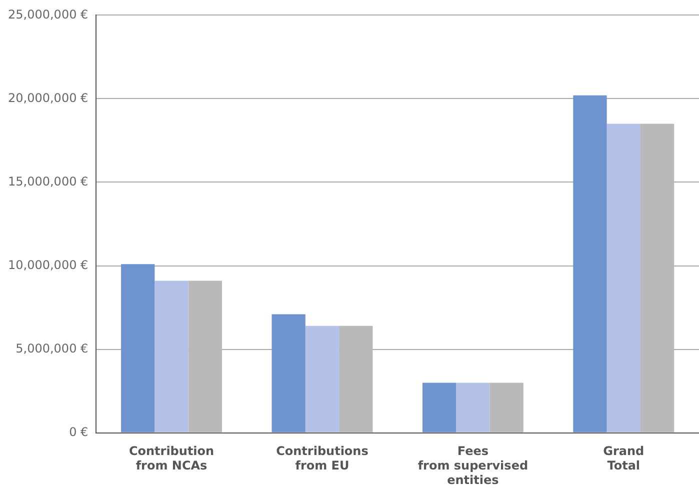  I want to click on x-tick-label: Contribution from NCAs, so click(171, 458).